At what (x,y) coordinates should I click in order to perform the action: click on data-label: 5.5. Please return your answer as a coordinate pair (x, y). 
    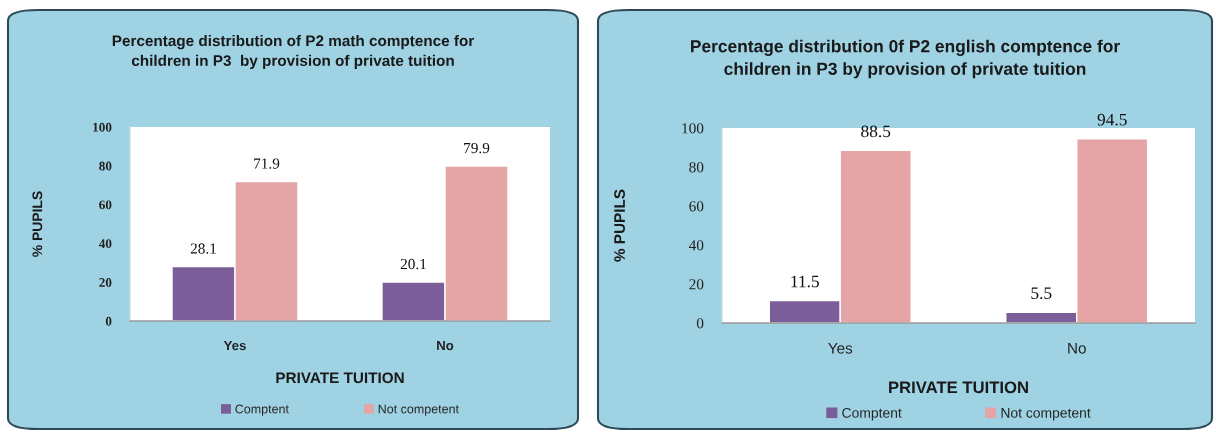
    Looking at the image, I should click on (1041, 293).